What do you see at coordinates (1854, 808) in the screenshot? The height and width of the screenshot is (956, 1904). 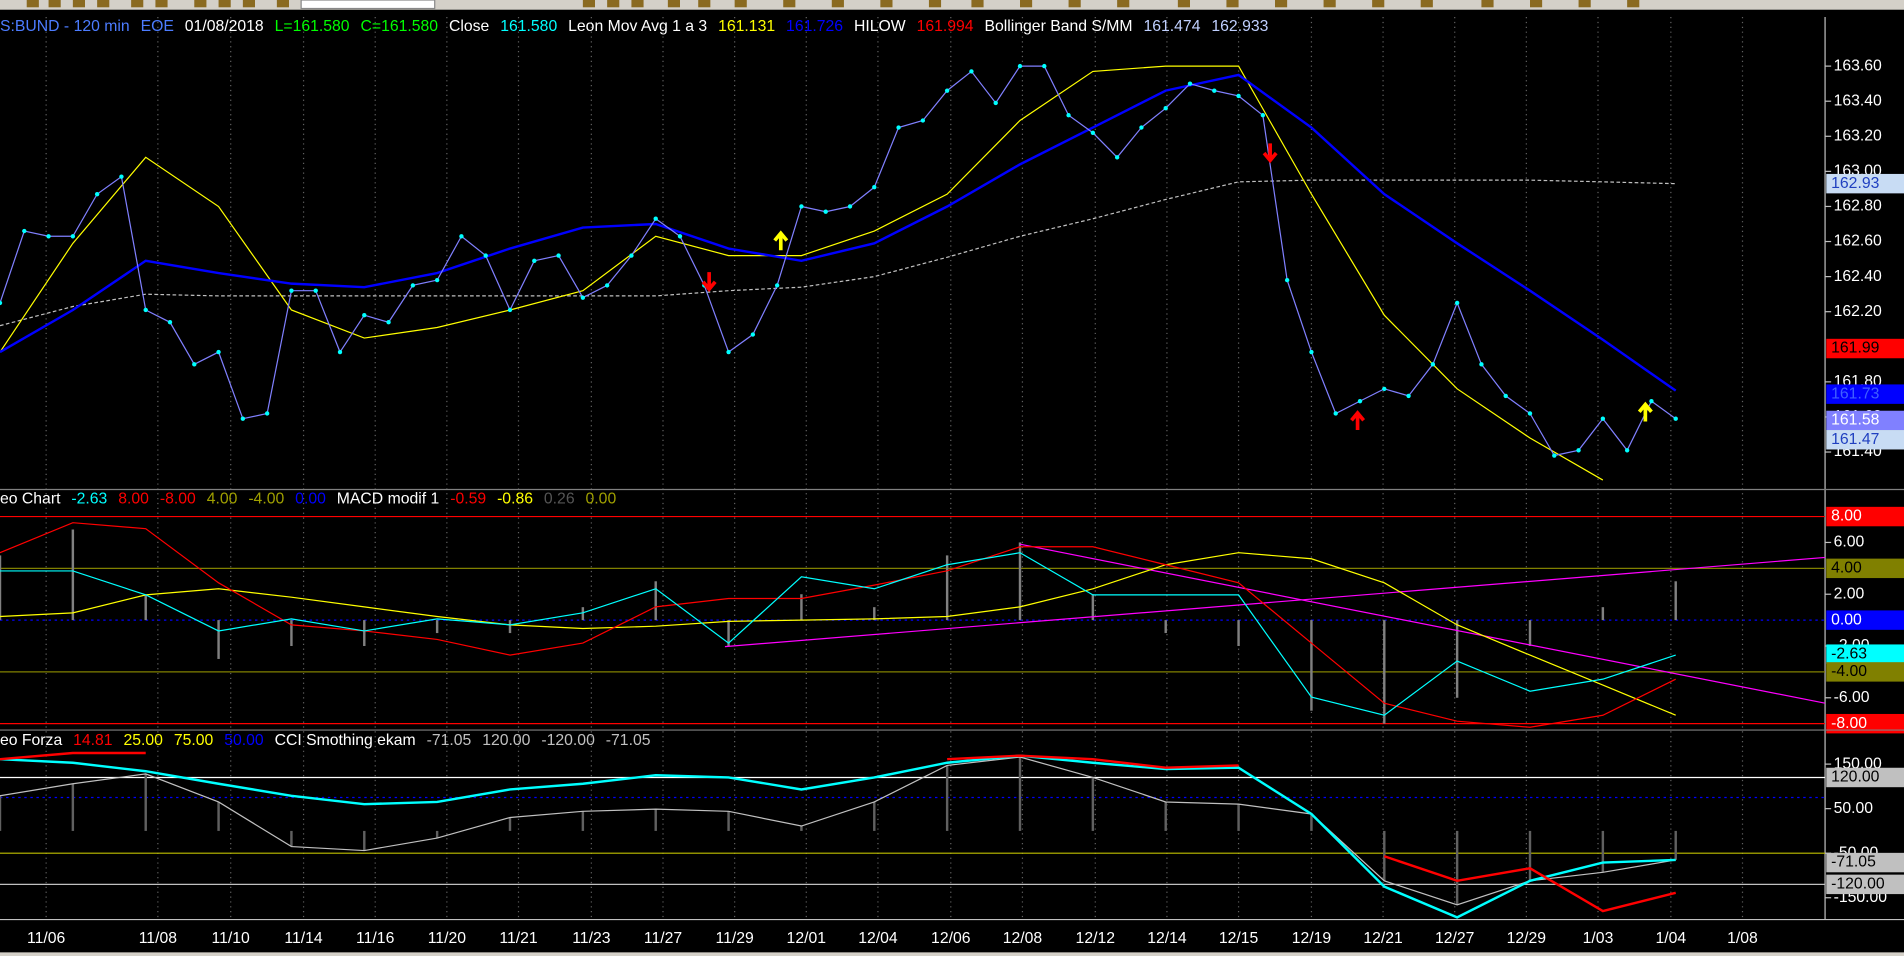 I see `y-tick-label: 50.00` at bounding box center [1854, 808].